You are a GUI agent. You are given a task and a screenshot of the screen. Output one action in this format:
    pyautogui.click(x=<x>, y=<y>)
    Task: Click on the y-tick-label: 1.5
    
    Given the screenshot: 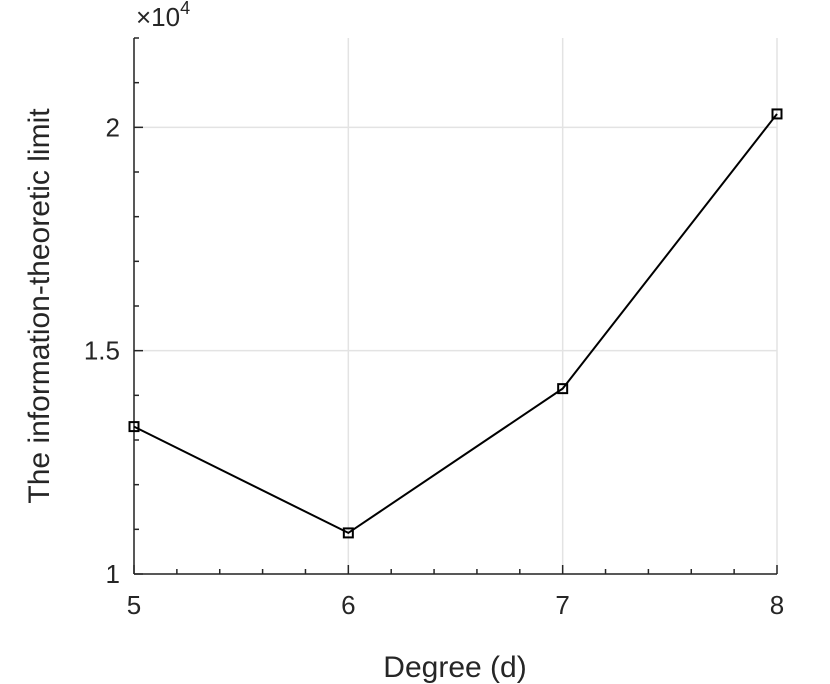 What is the action you would take?
    pyautogui.click(x=102, y=351)
    